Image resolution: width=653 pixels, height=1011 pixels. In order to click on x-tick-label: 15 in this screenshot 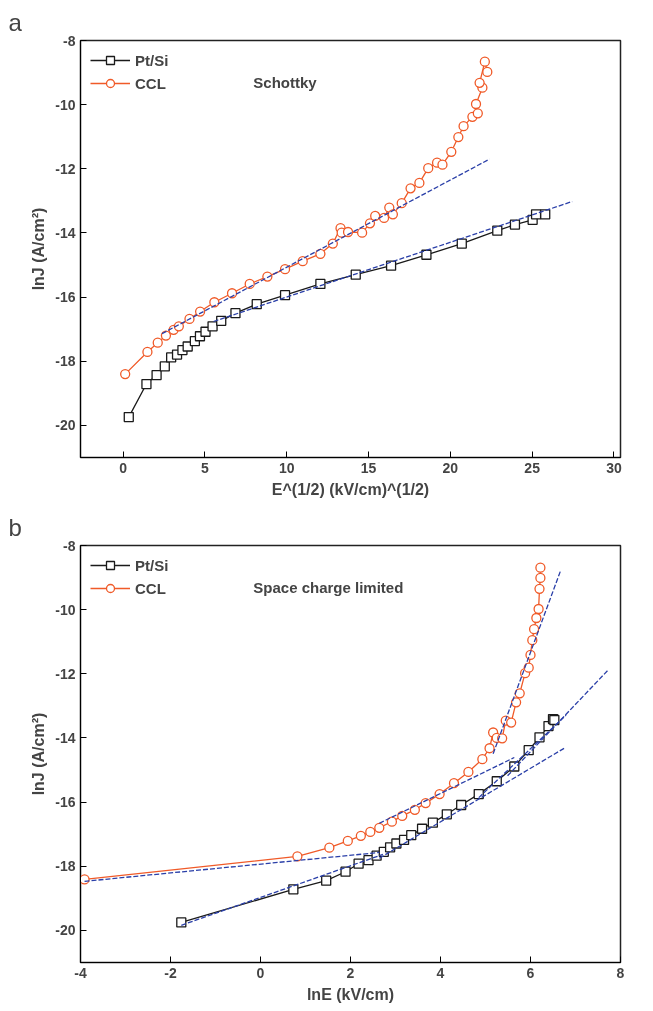, I will do `click(368, 467)`.